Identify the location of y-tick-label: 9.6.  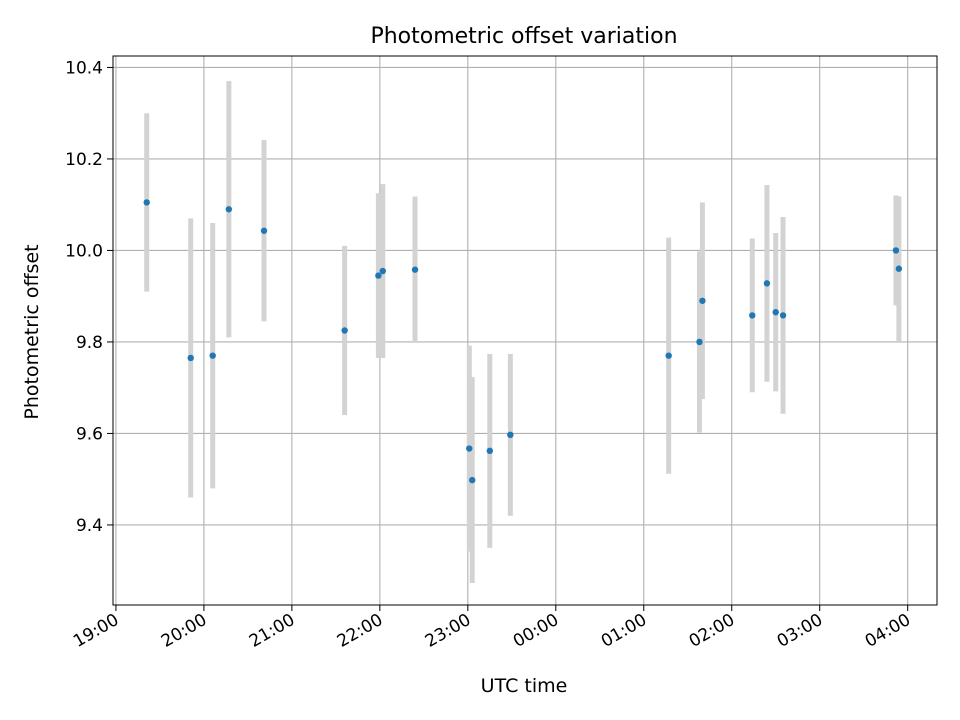
(89, 434).